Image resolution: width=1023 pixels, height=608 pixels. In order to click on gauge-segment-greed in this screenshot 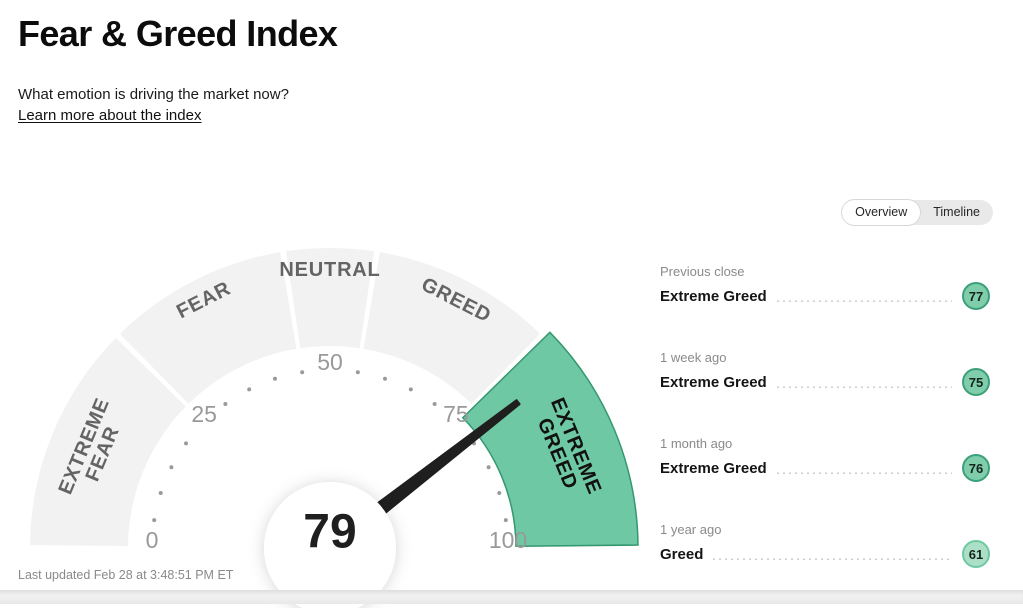, I will do `click(452, 328)`.